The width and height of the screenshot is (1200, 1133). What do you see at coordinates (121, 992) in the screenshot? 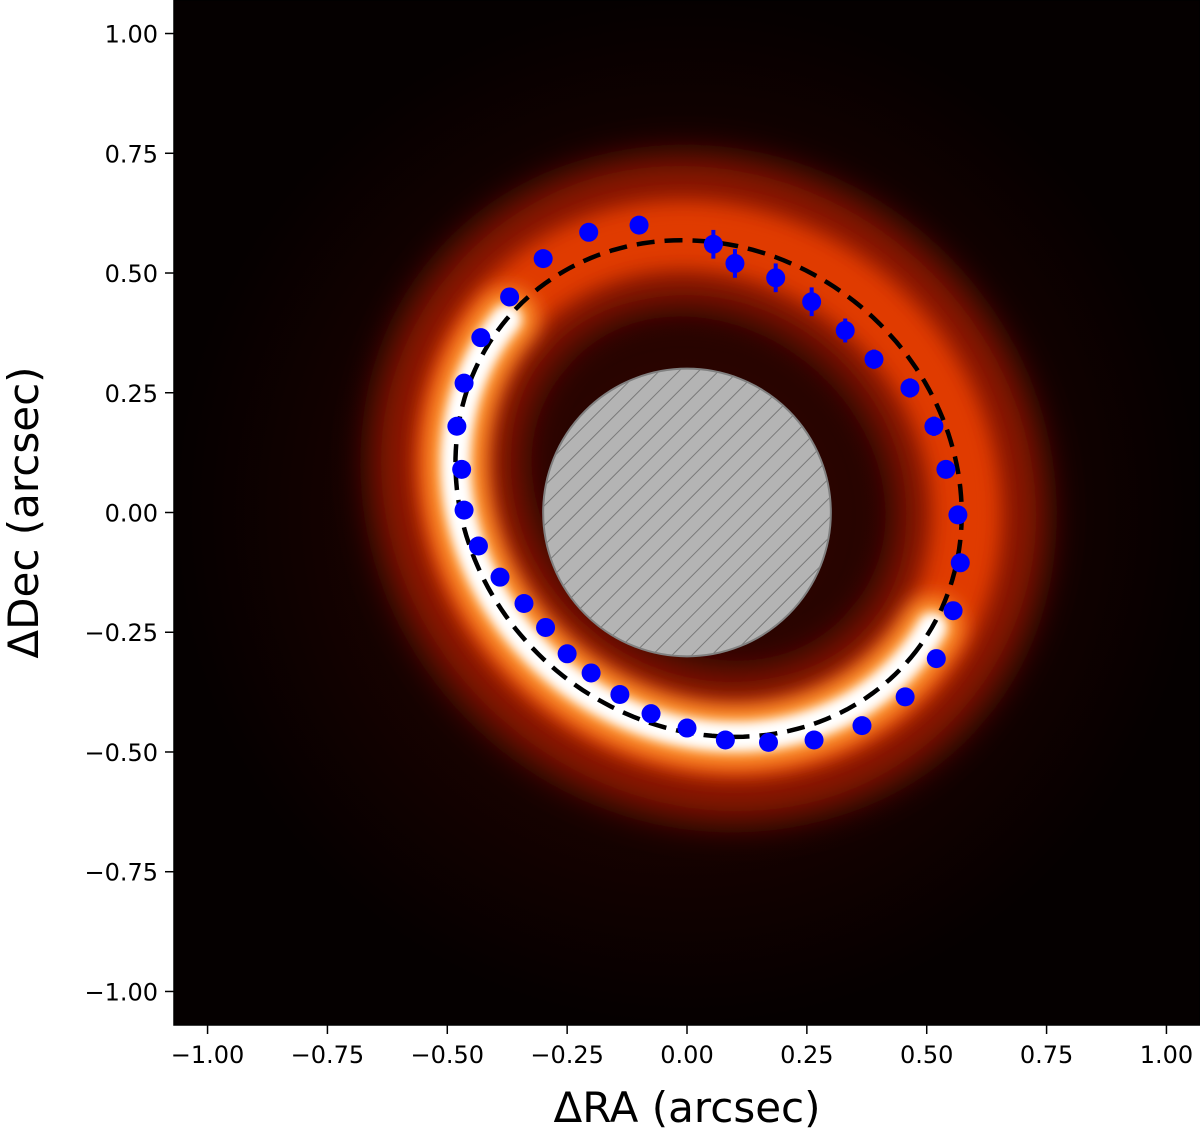
I see `y-tick-label: −1.00` at bounding box center [121, 992].